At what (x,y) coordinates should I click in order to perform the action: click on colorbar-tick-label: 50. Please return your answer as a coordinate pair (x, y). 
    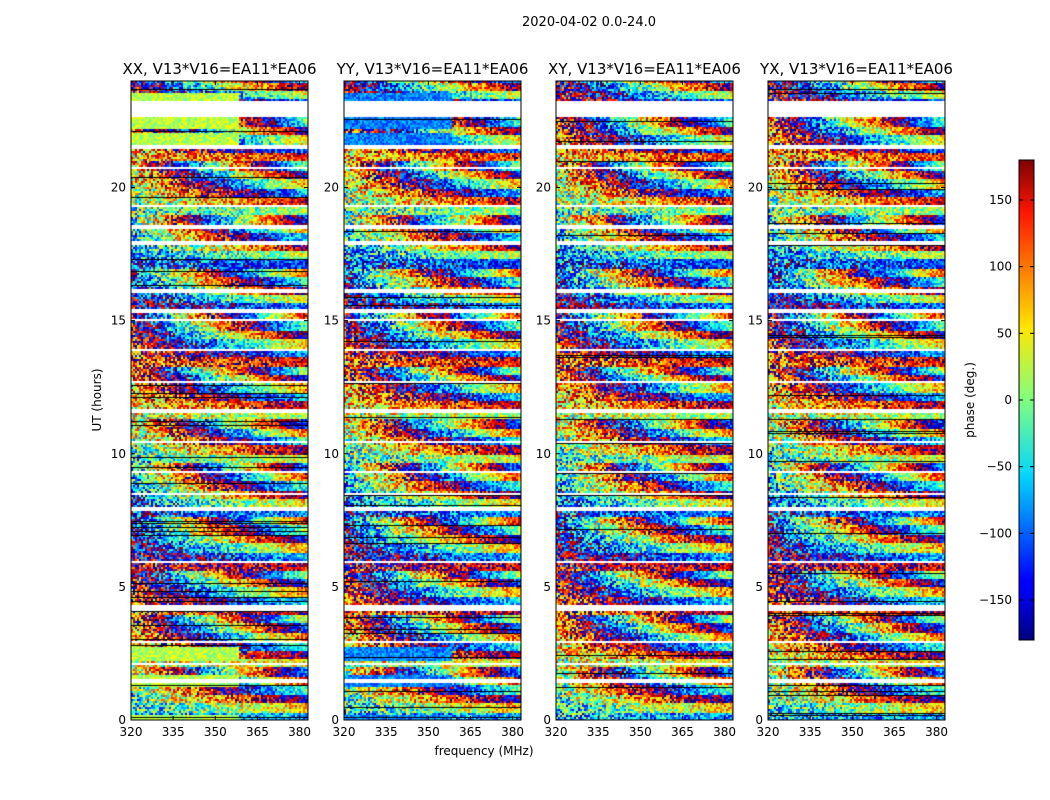
    Looking at the image, I should click on (1004, 333).